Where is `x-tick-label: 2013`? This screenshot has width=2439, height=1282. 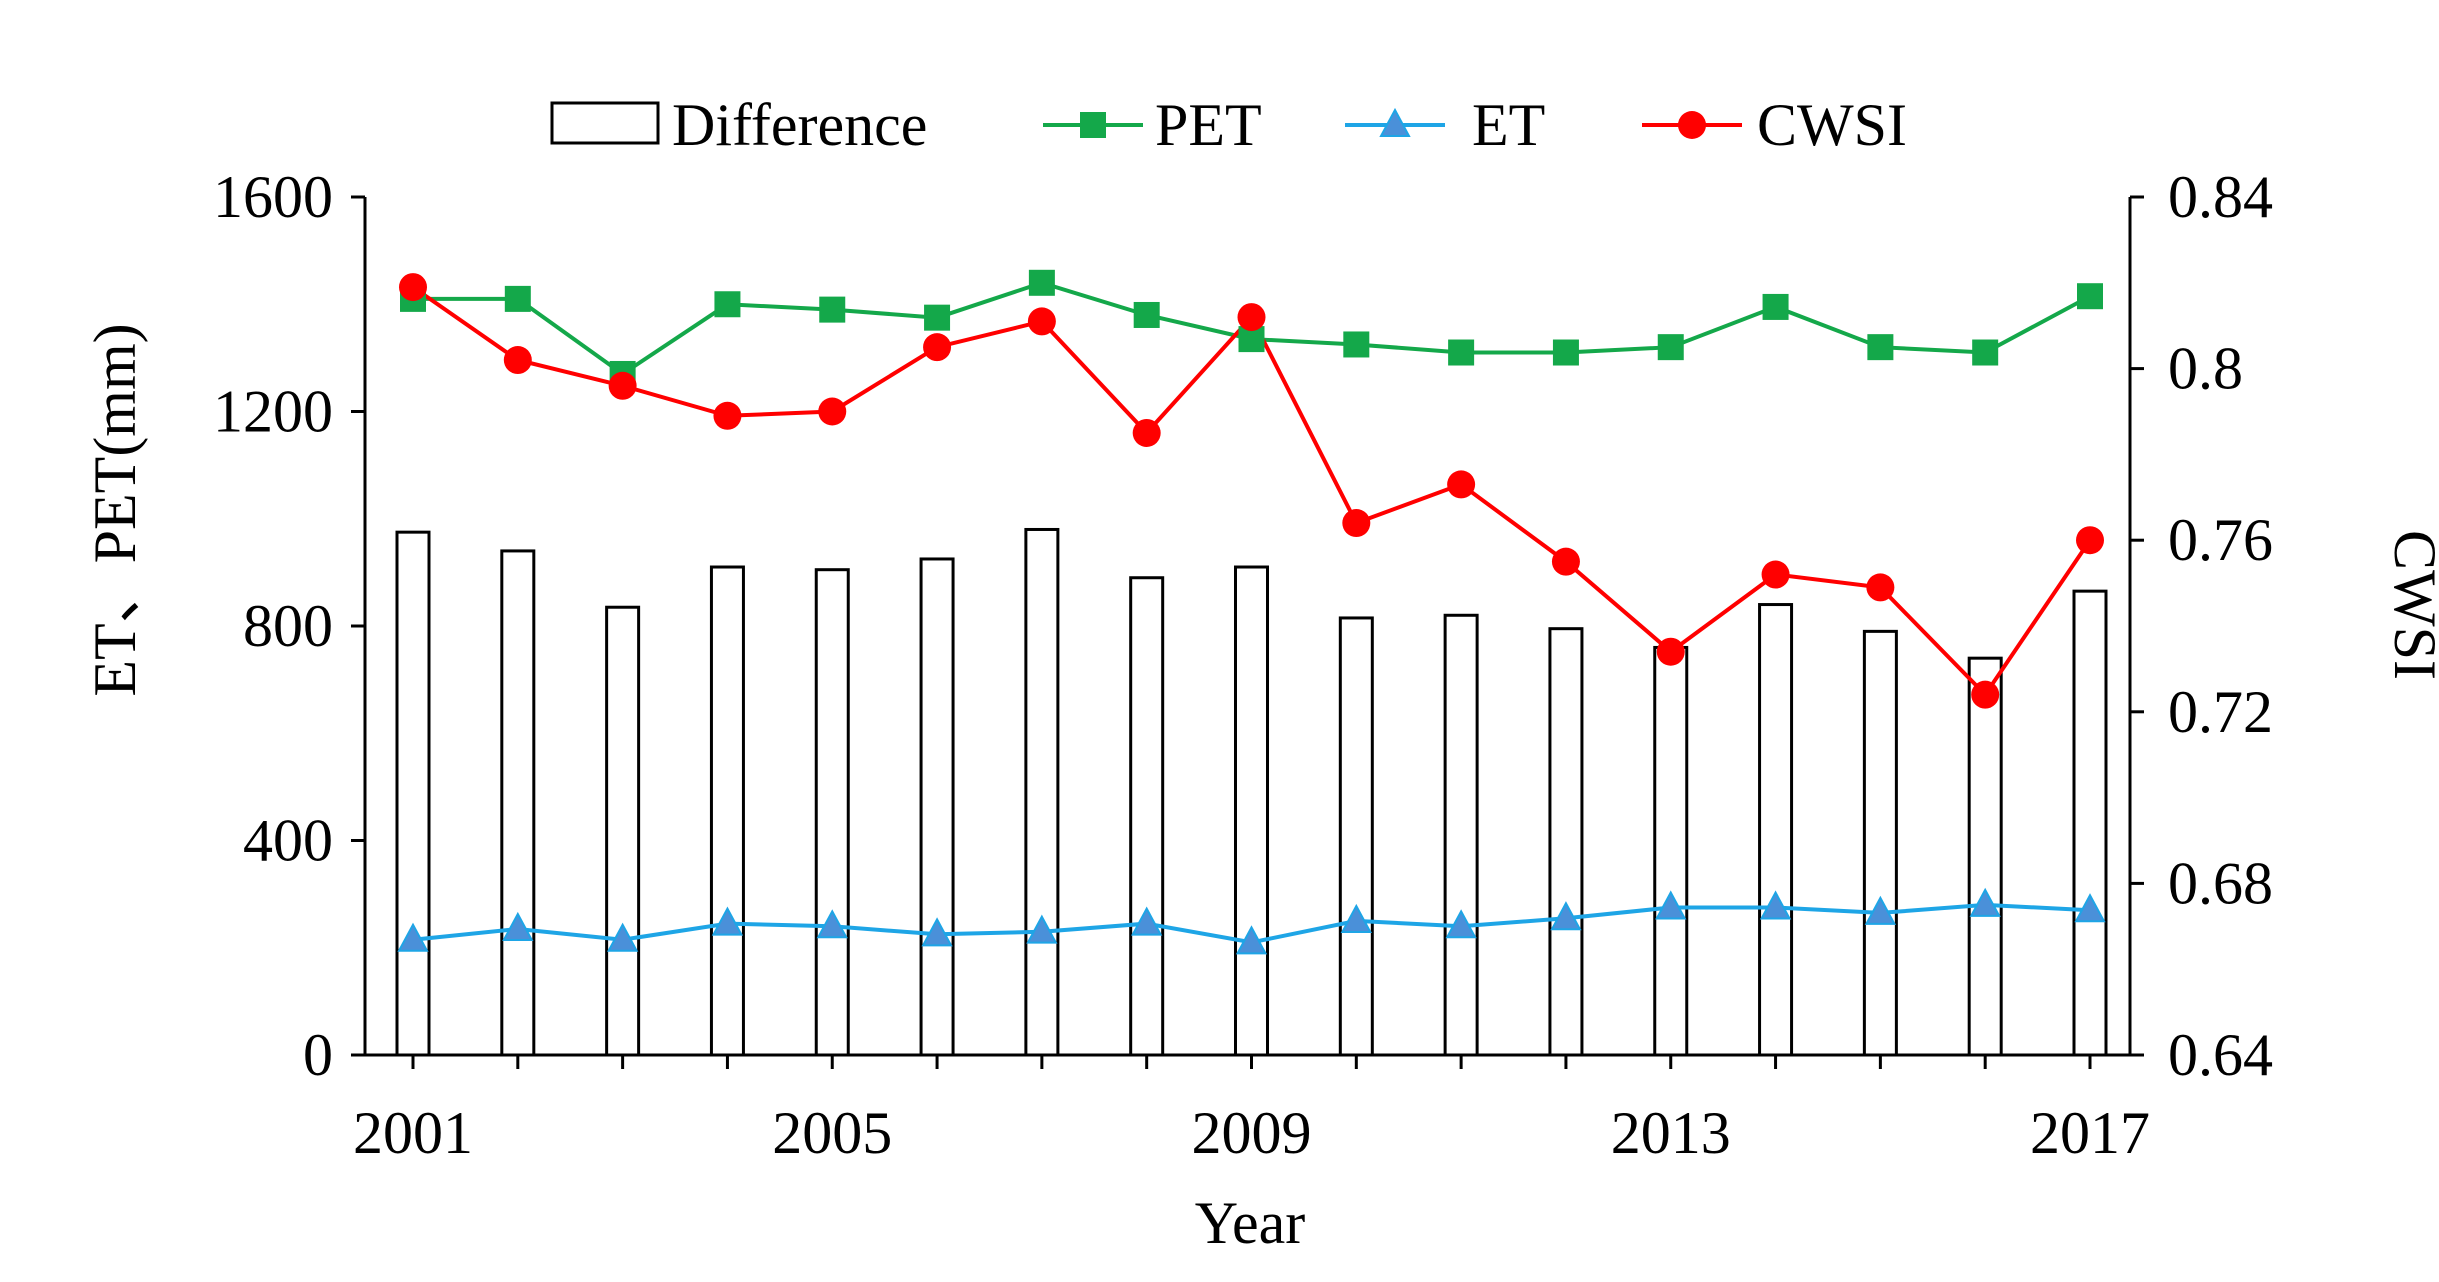 x-tick-label: 2013 is located at coordinates (1671, 1133).